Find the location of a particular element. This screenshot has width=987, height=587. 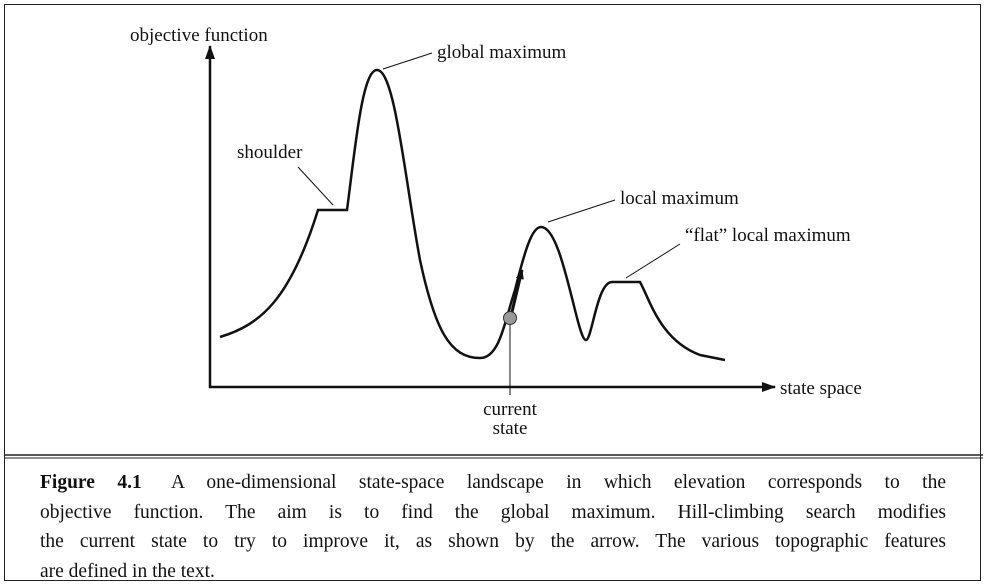

x-axis-label: state space is located at coordinates (821, 388).